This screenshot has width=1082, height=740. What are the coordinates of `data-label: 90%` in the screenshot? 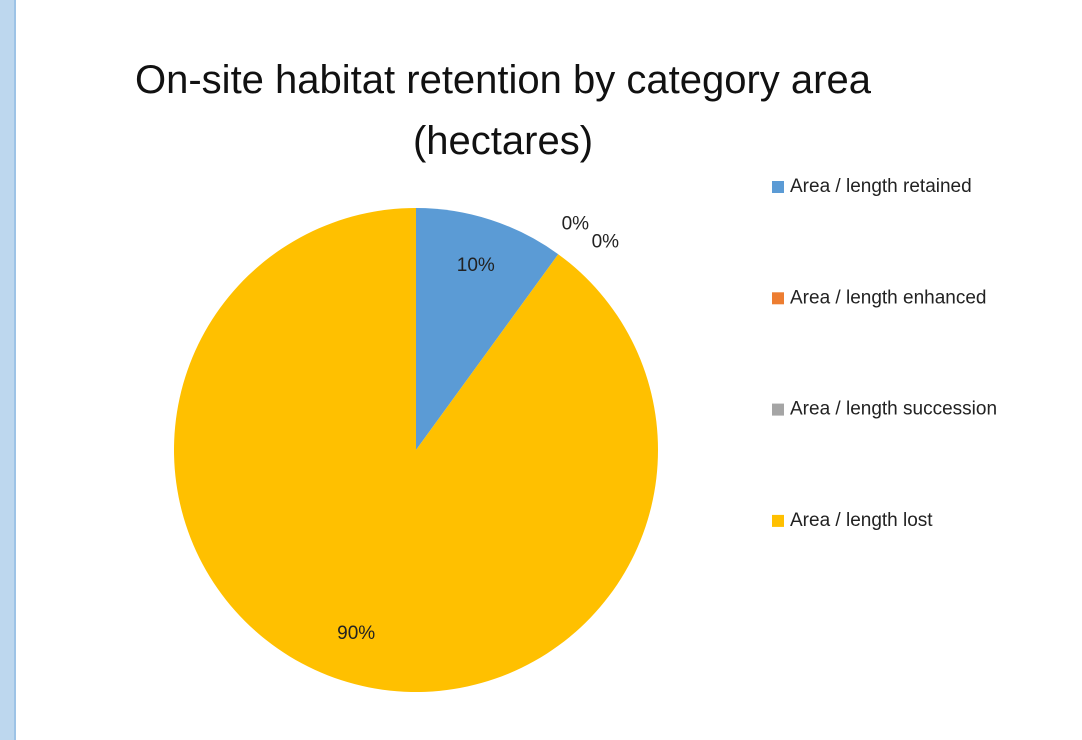 It's located at (356, 633).